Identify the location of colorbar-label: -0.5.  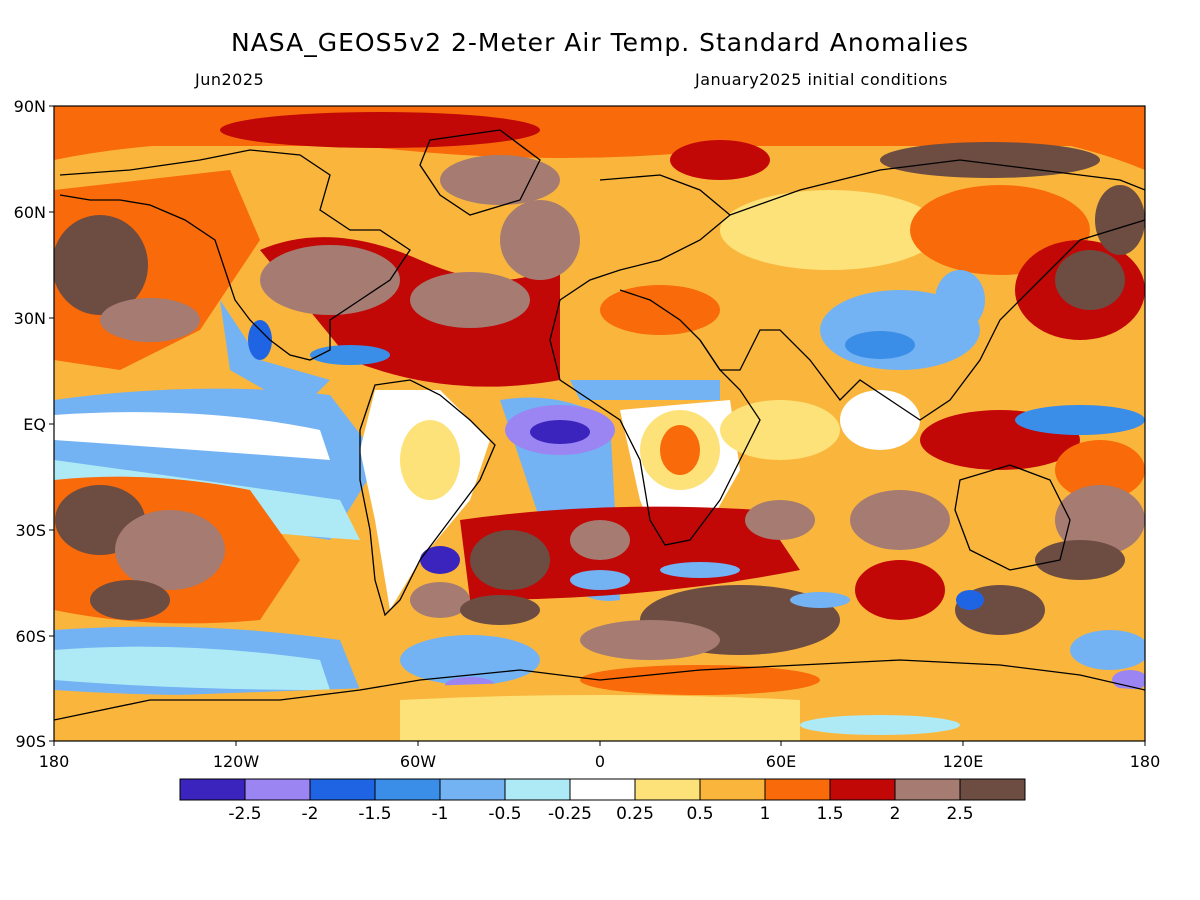
(504, 814).